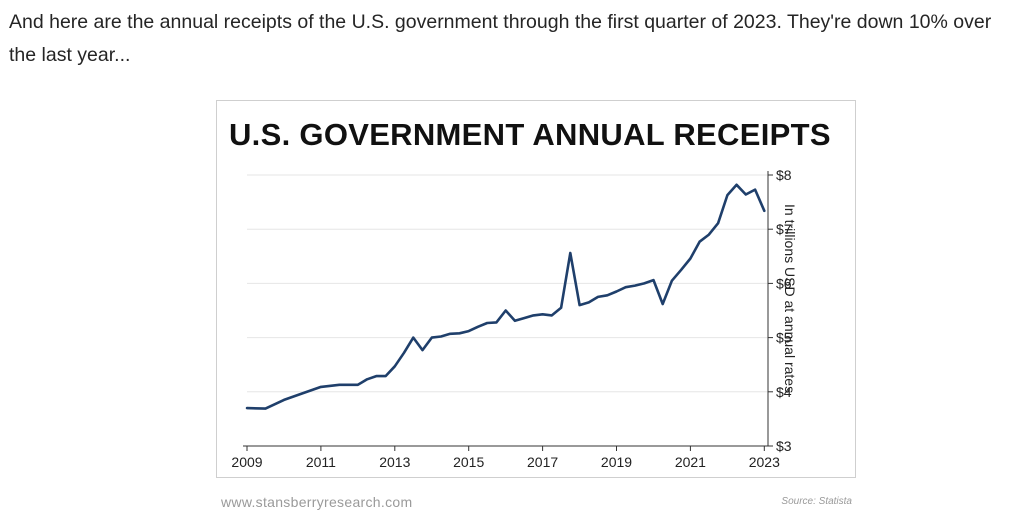 The width and height of the screenshot is (1024, 525). Describe the element at coordinates (690, 462) in the screenshot. I see `x-tick-label: 2021` at that location.